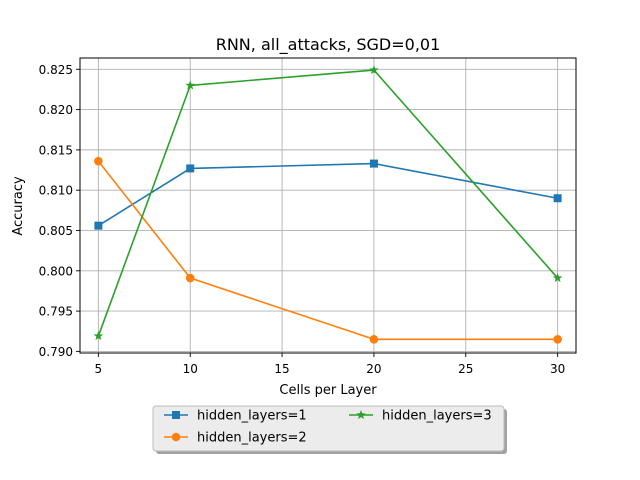 This screenshot has height=480, width=640. Describe the element at coordinates (18, 206) in the screenshot. I see `y-axis-label: Accuracy` at that location.